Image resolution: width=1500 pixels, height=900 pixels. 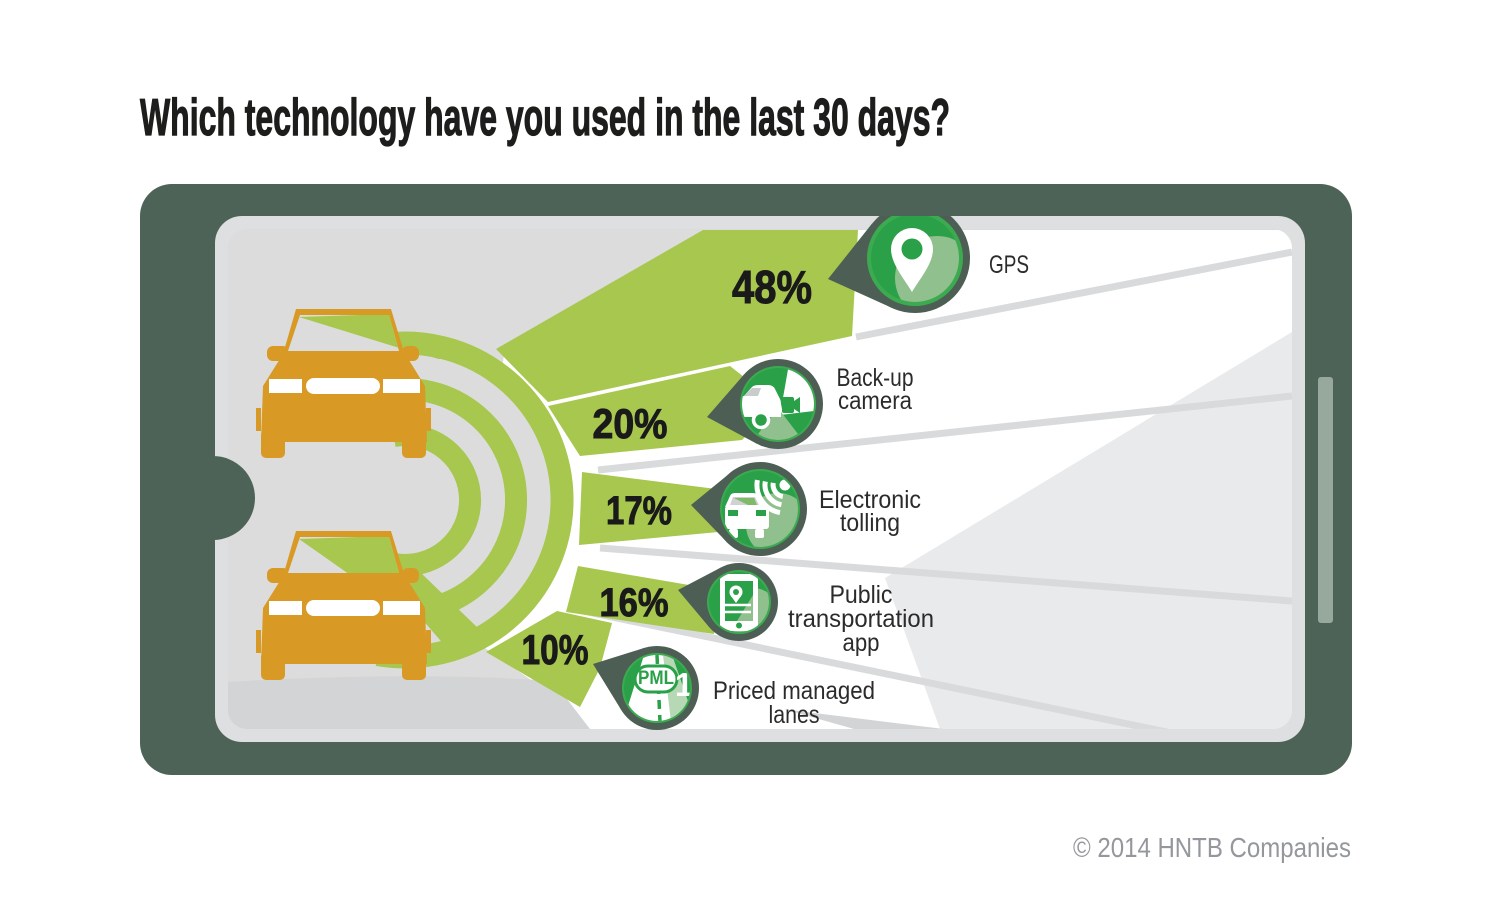 I want to click on svg-text: 10%, so click(x=555, y=649).